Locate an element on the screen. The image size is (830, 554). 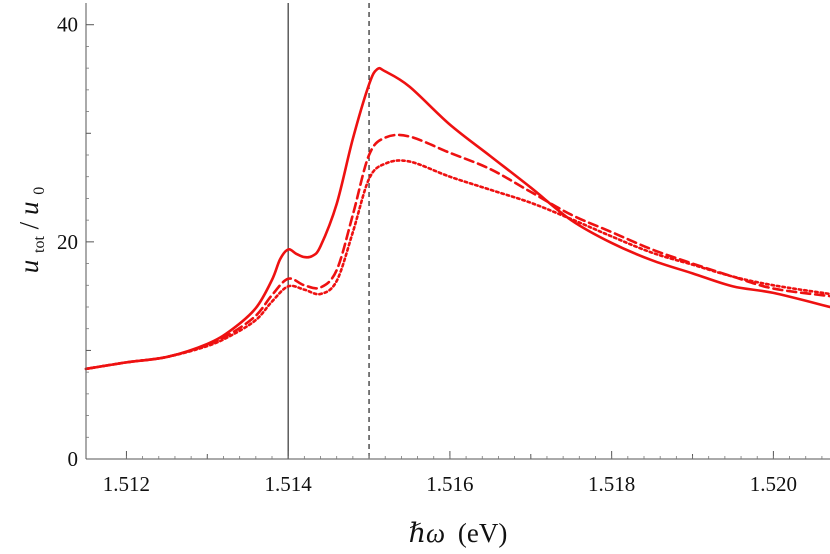
reference-lines is located at coordinates (328, 231).